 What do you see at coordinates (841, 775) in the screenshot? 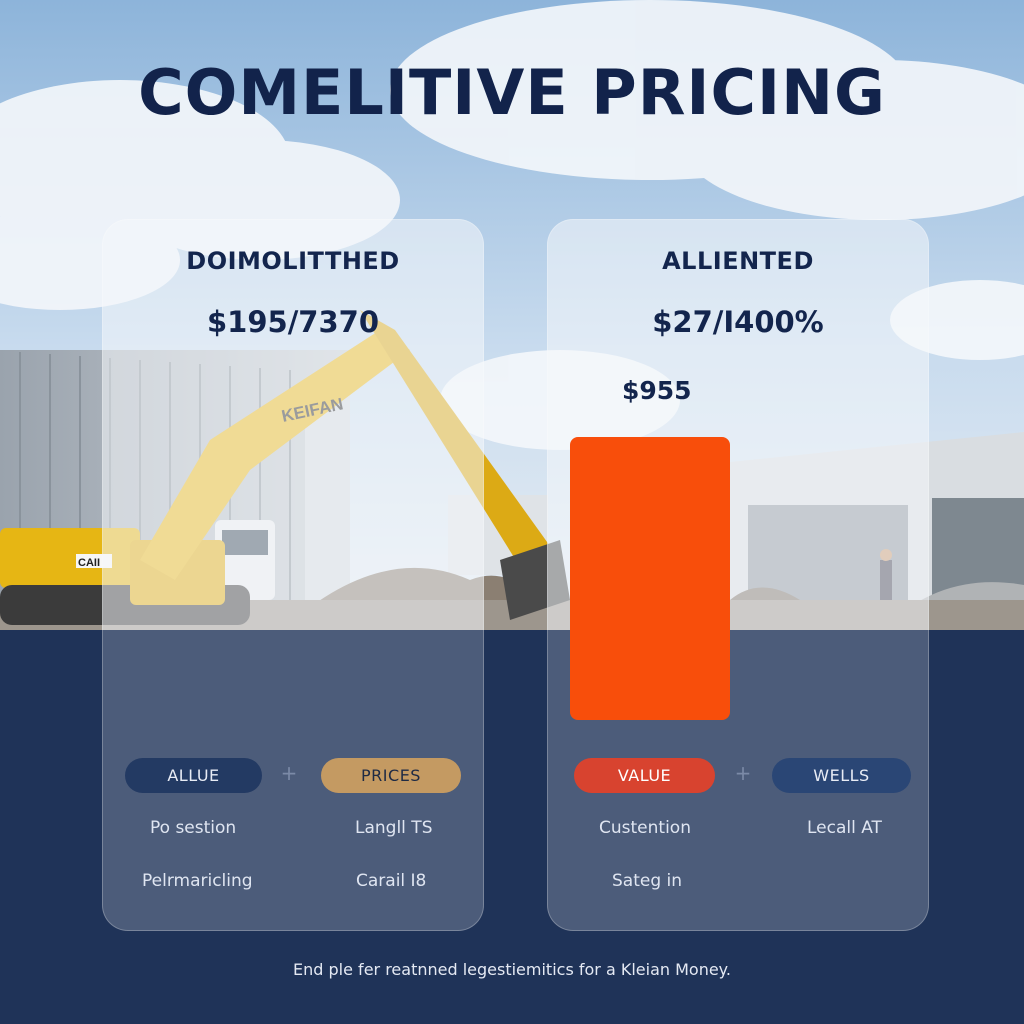
I see `wells-pill: WELLS` at bounding box center [841, 775].